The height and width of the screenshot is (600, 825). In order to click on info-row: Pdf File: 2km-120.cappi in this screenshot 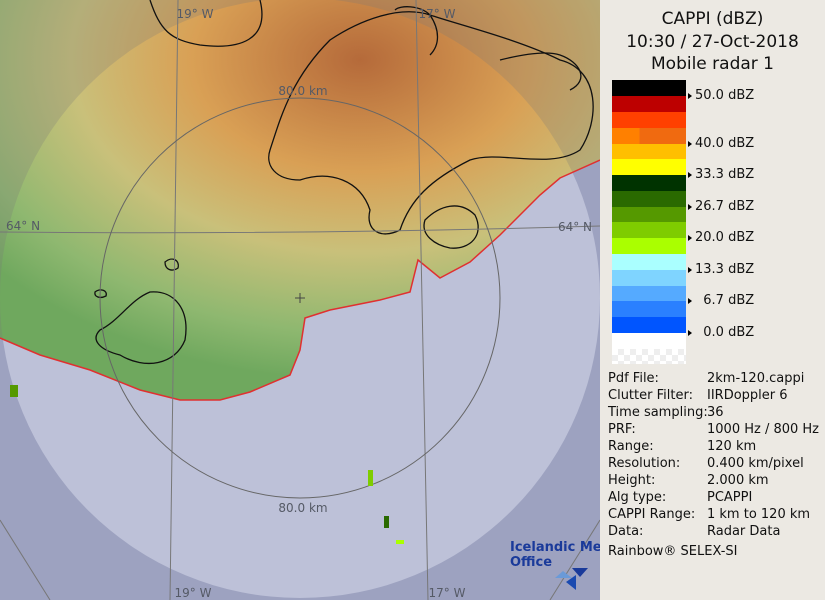, I will do `click(713, 378)`.